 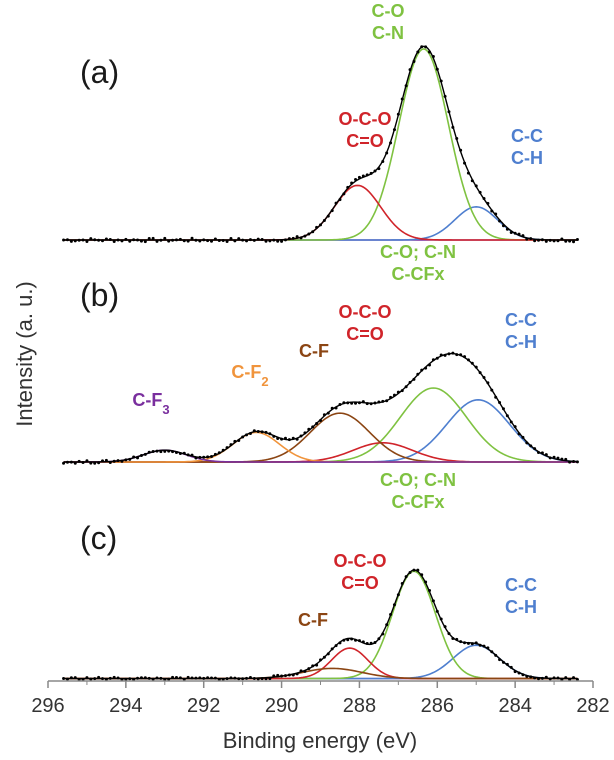 What do you see at coordinates (521, 331) in the screenshot?
I see `peak-annotation: C-C C-H` at bounding box center [521, 331].